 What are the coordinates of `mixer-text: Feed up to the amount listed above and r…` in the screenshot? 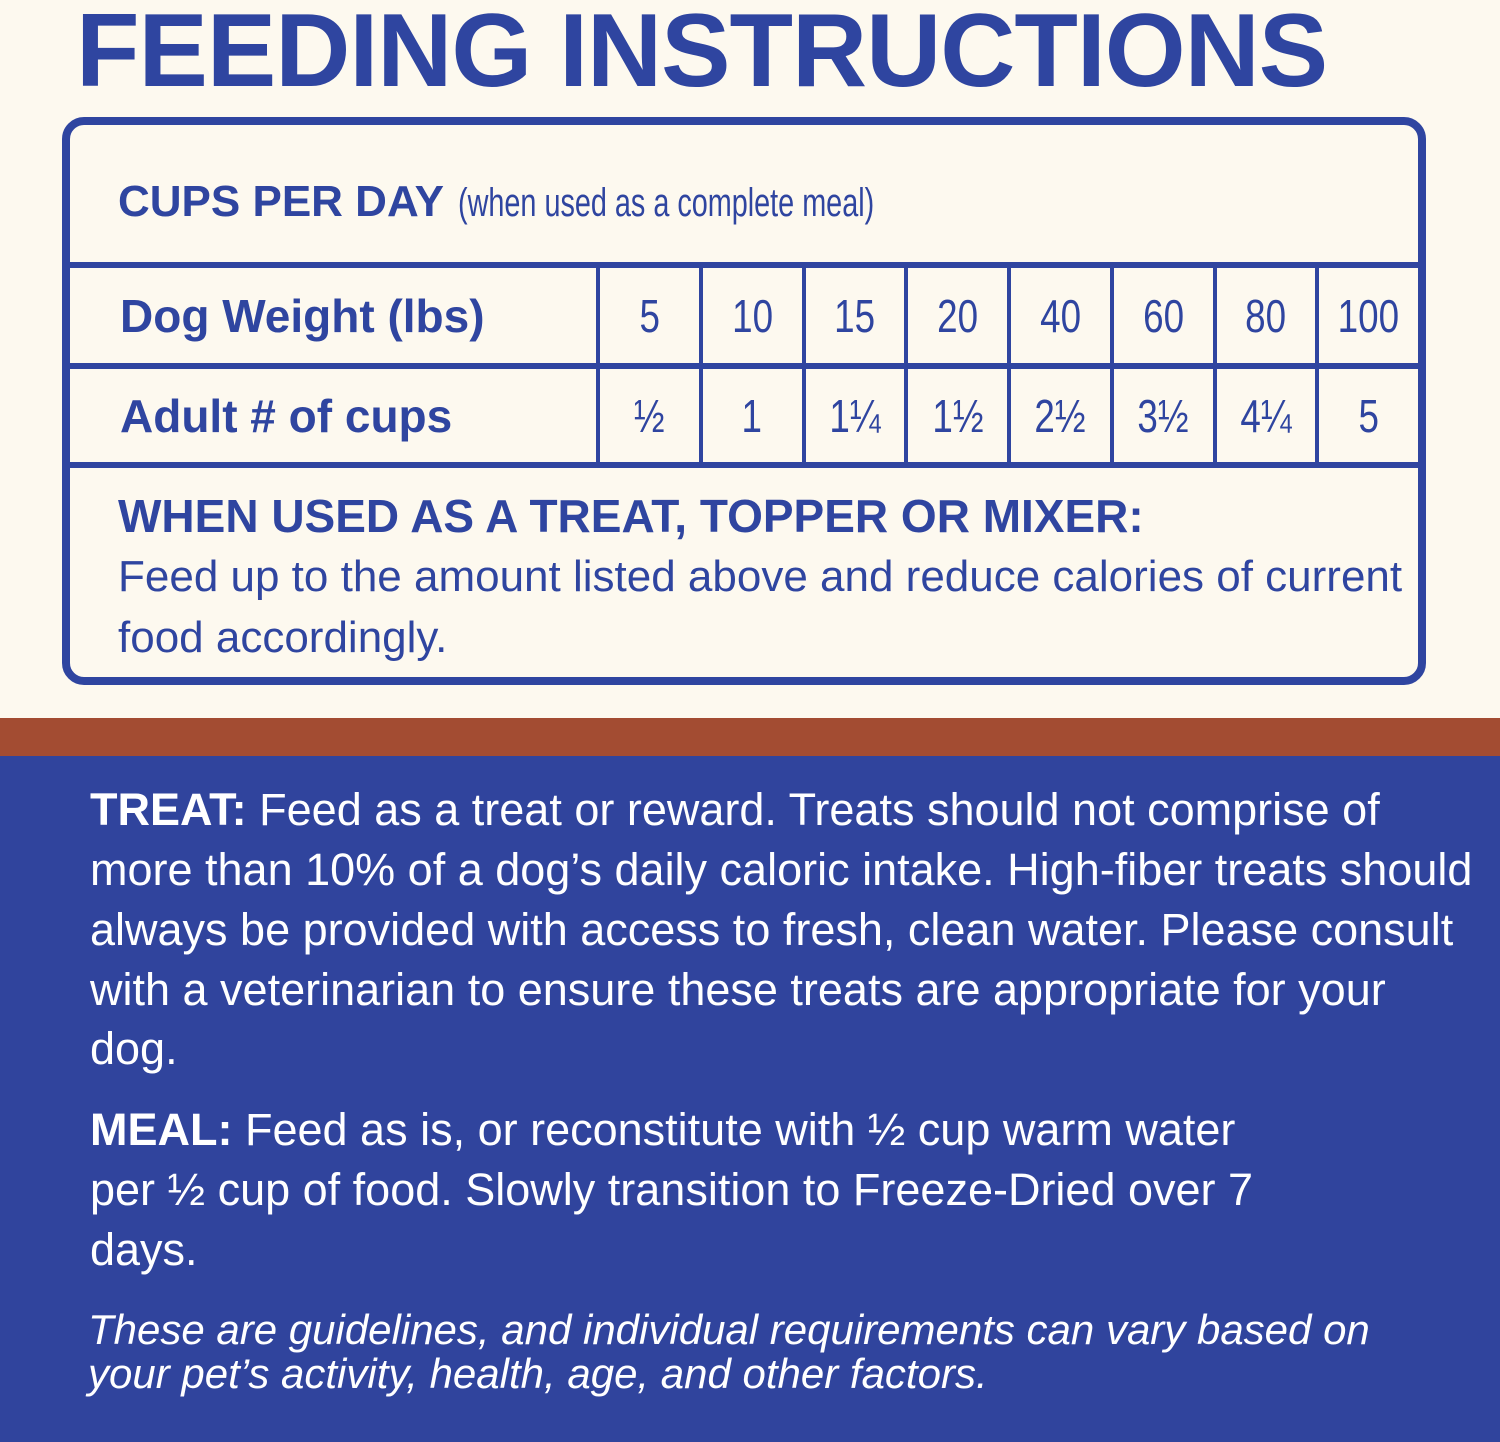 It's located at (760, 606).